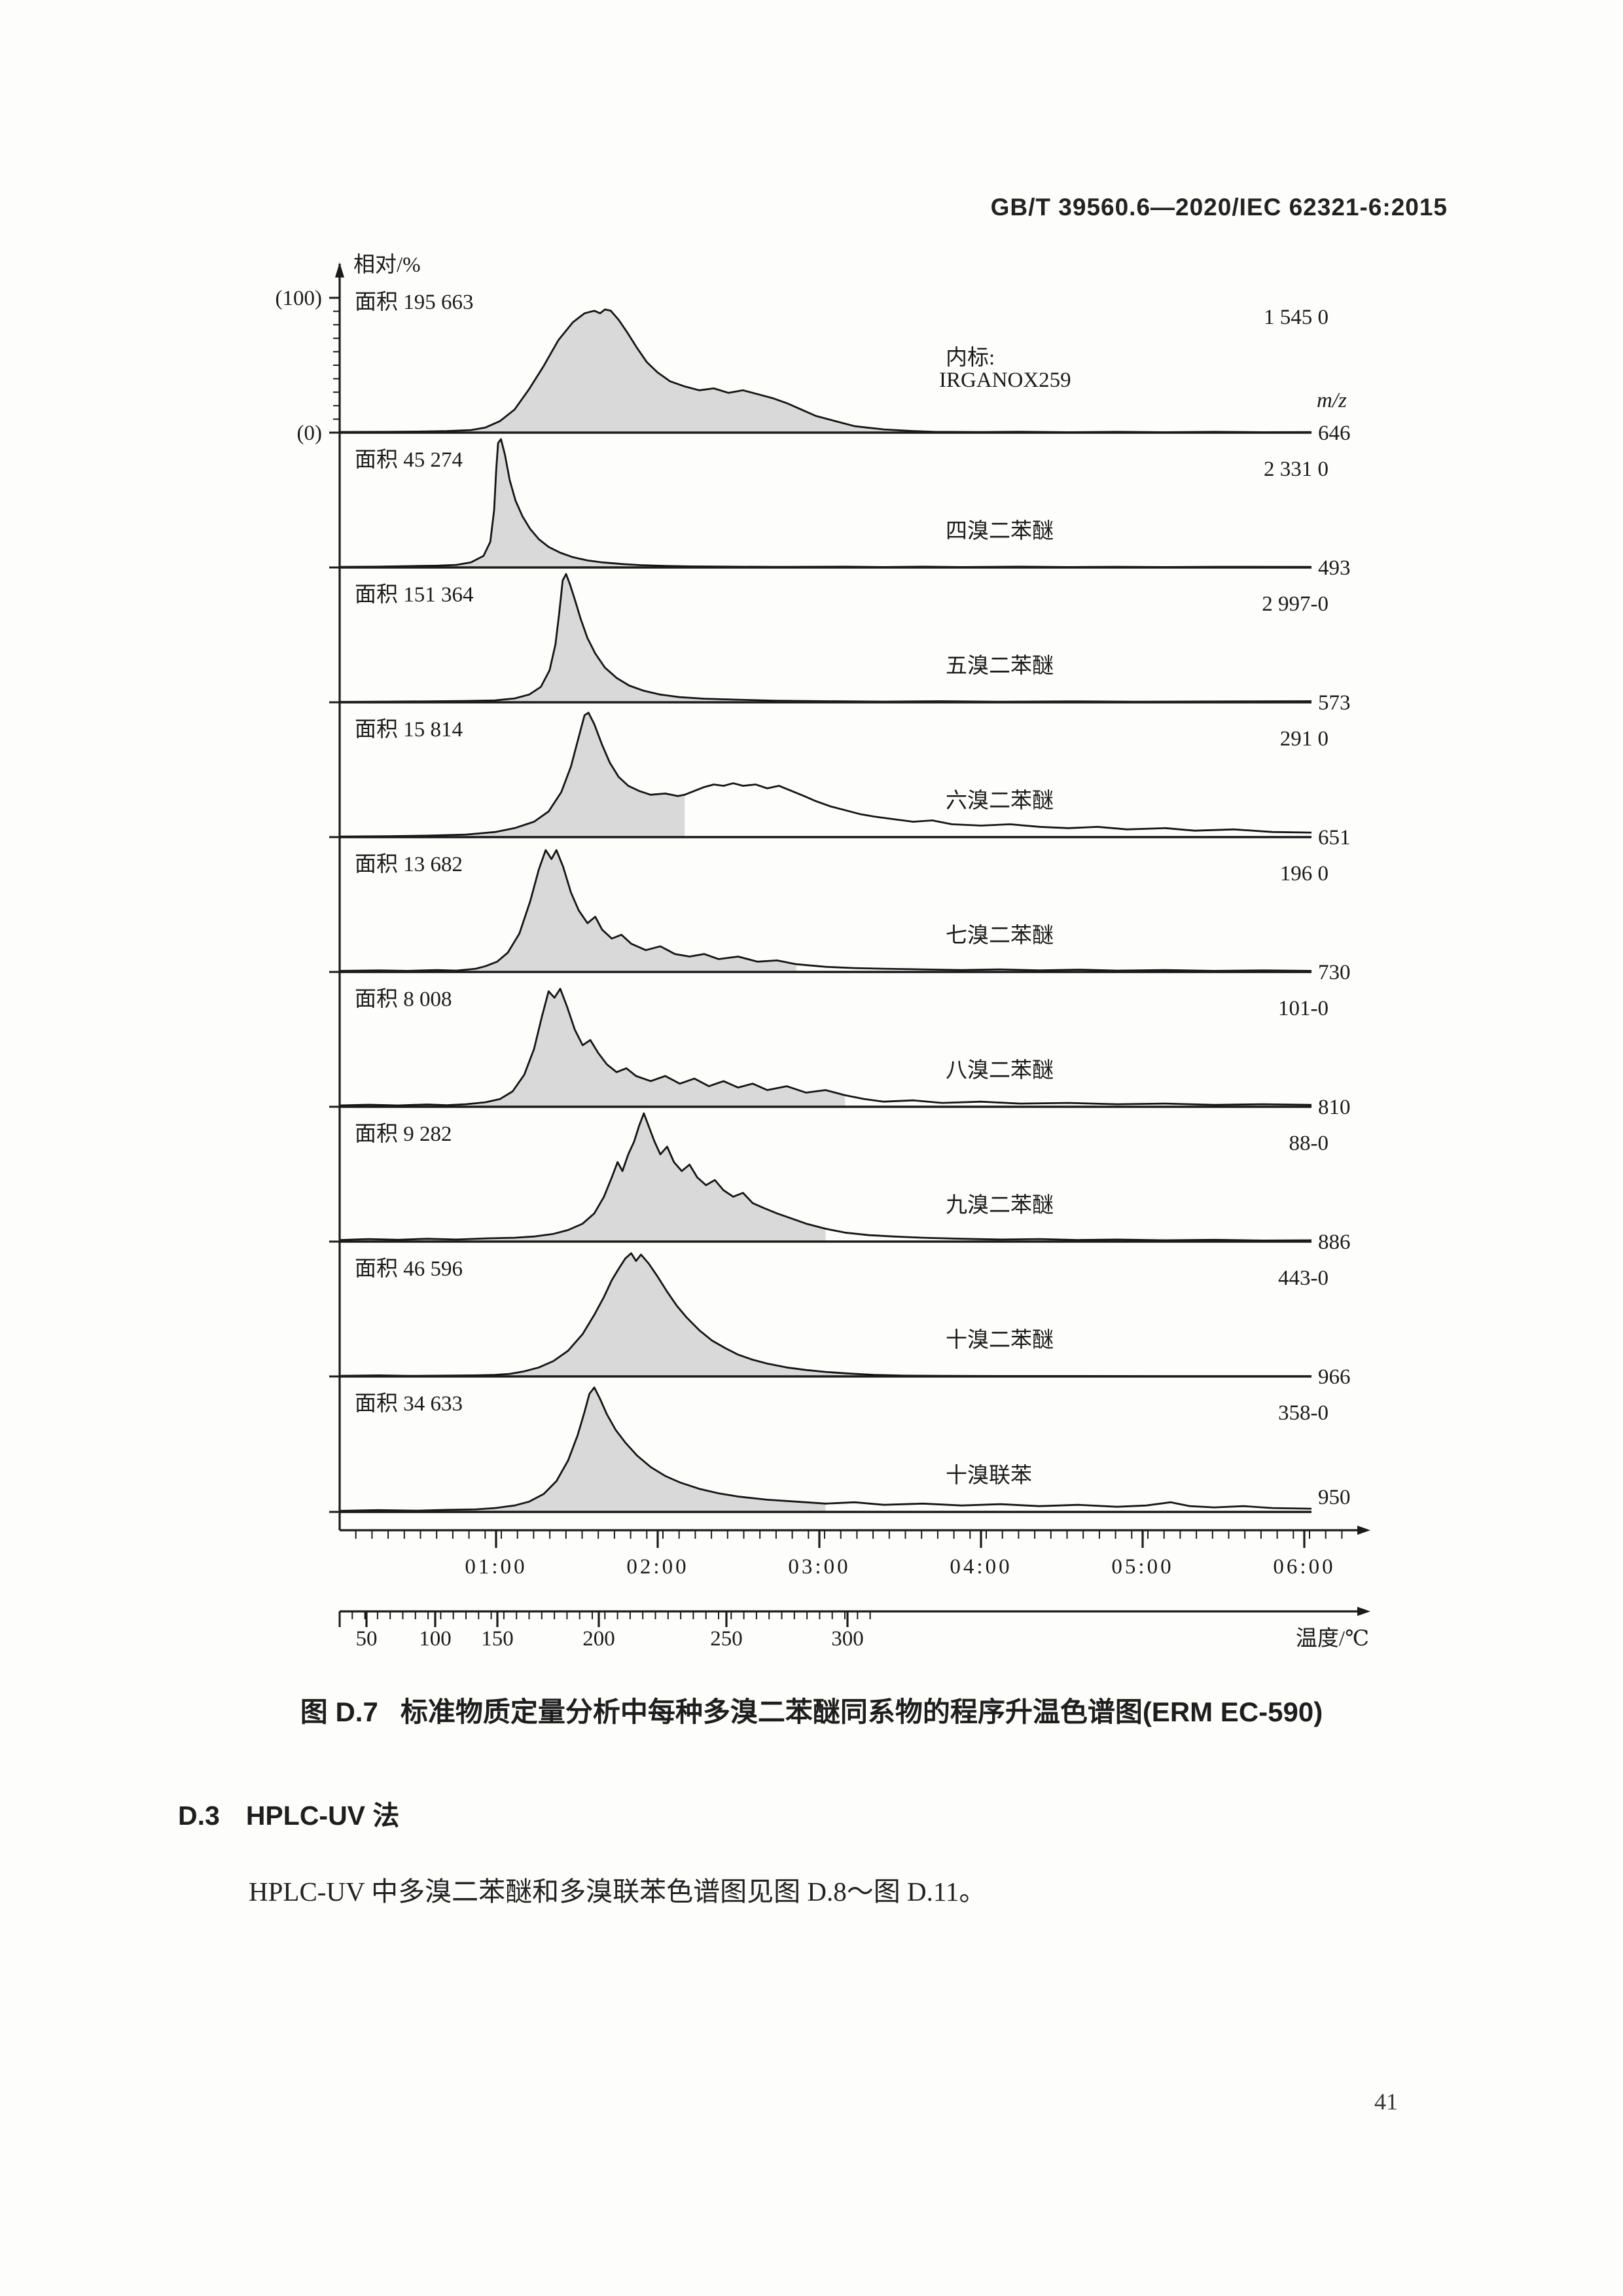 Image resolution: width=1623 pixels, height=2296 pixels. What do you see at coordinates (409, 460) in the screenshot?
I see `area-label: 面积 45 274` at bounding box center [409, 460].